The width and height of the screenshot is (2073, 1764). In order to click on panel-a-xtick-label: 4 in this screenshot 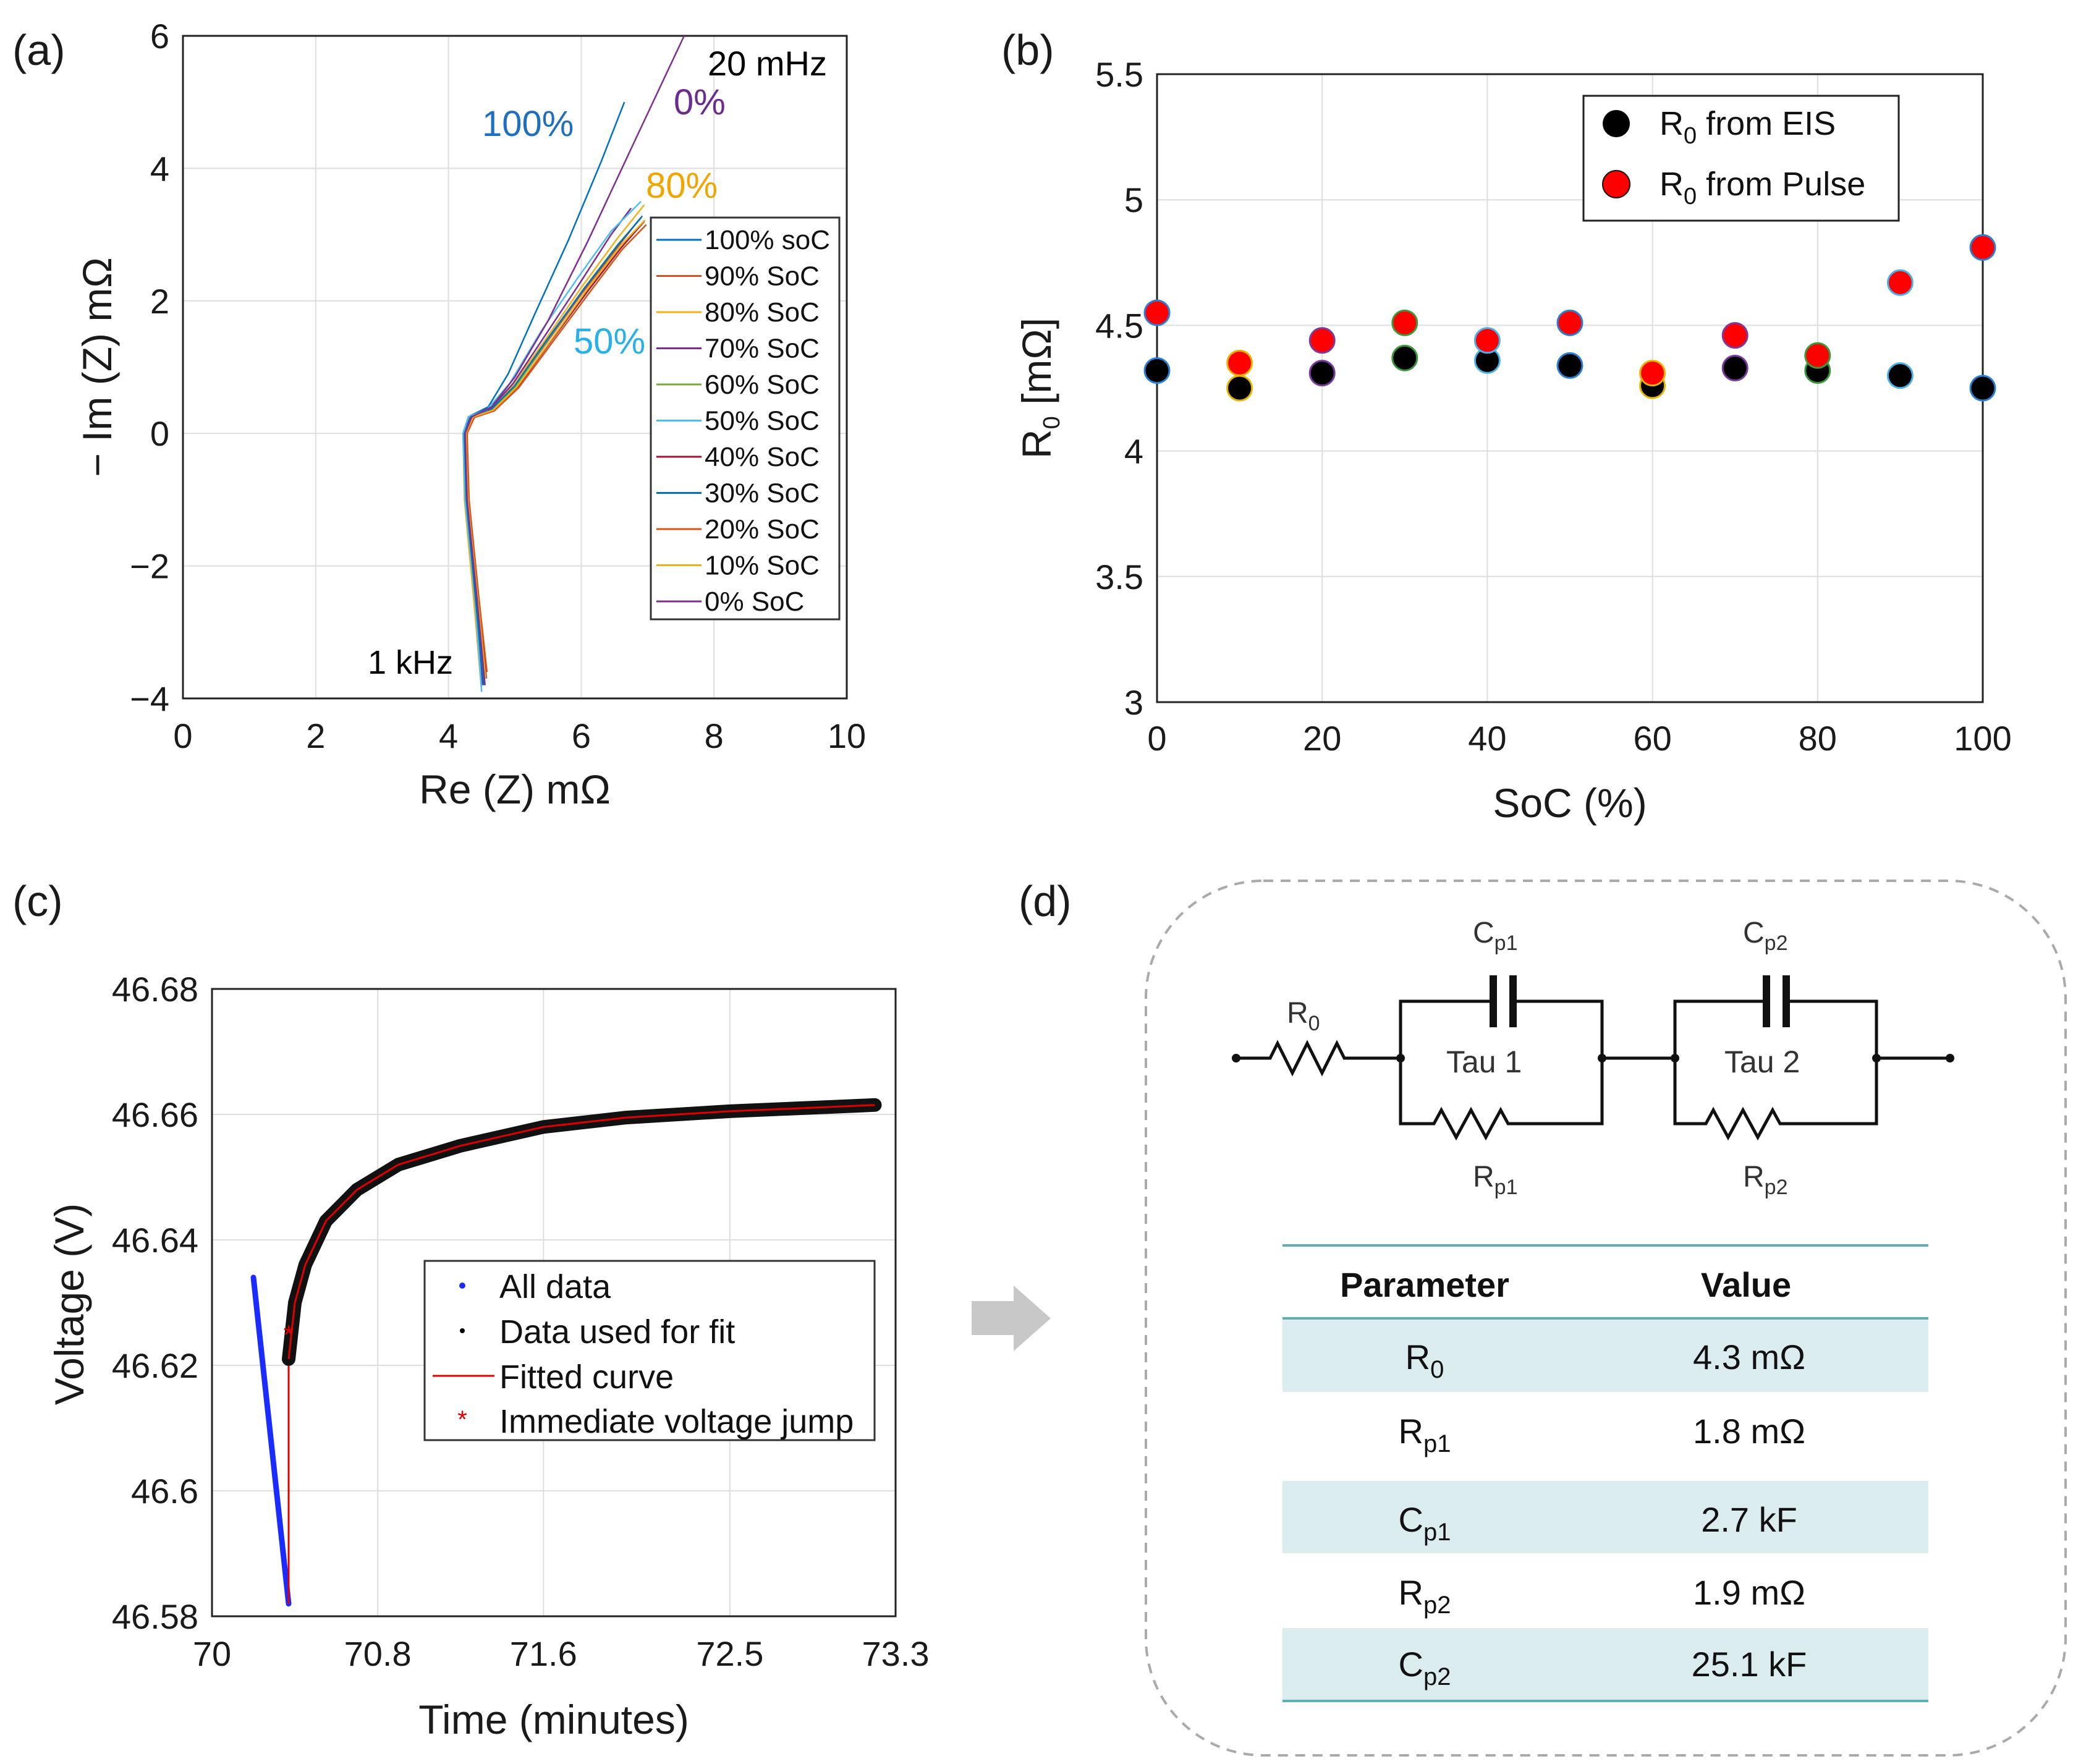, I will do `click(448, 736)`.